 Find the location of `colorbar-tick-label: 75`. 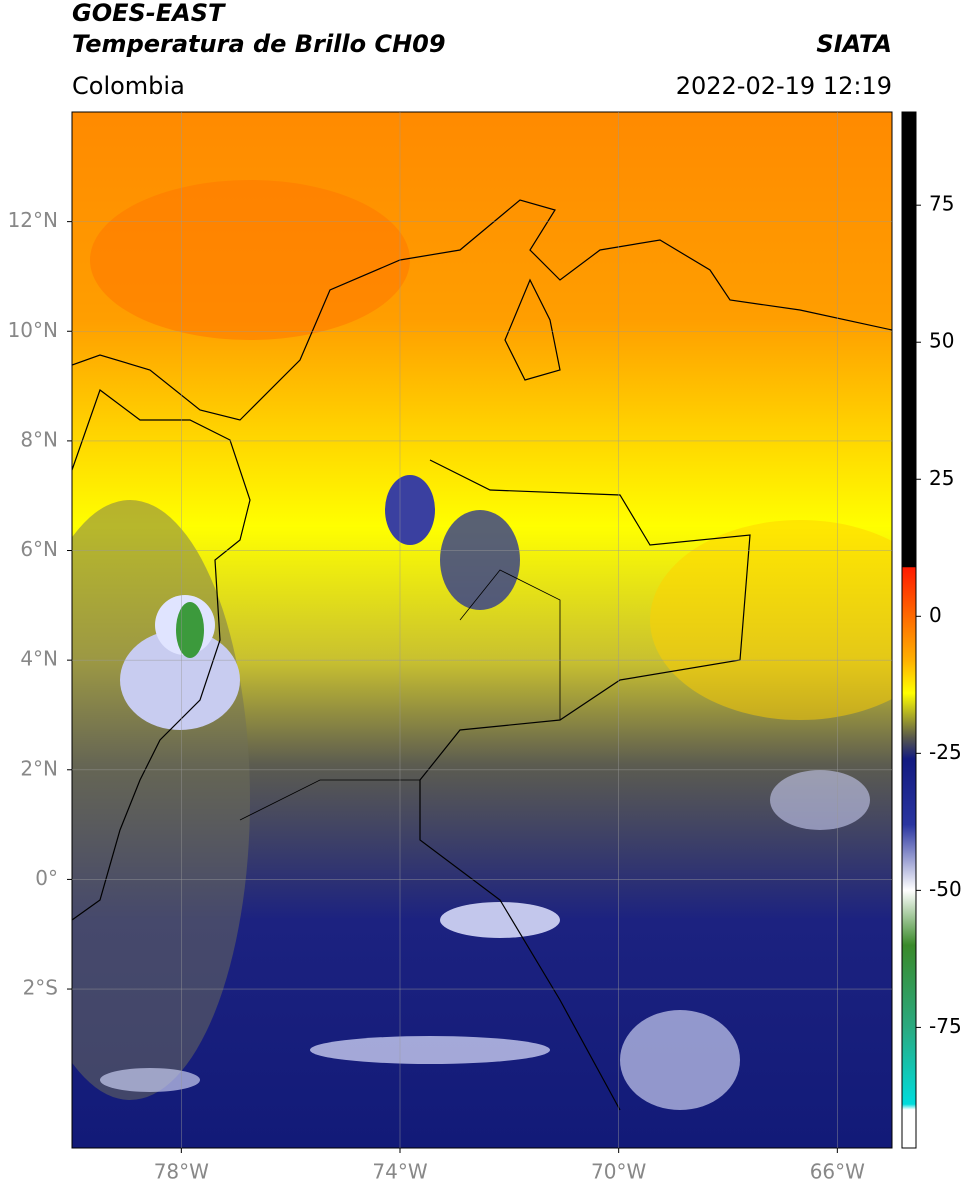

colorbar-tick-label: 75 is located at coordinates (941, 204).